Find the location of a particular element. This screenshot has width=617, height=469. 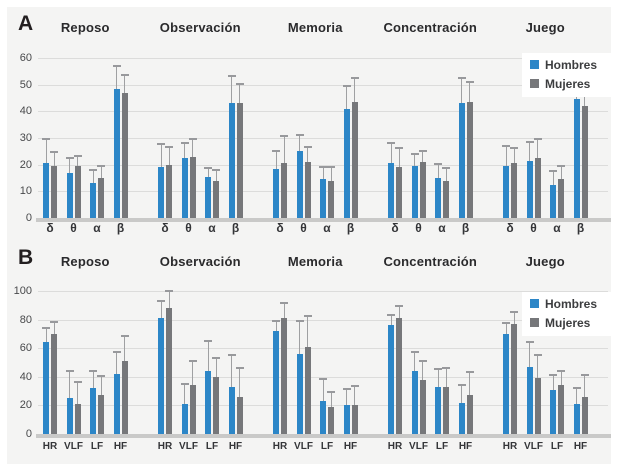

y-axis-tick-label: 40 is located at coordinates (25, 111).